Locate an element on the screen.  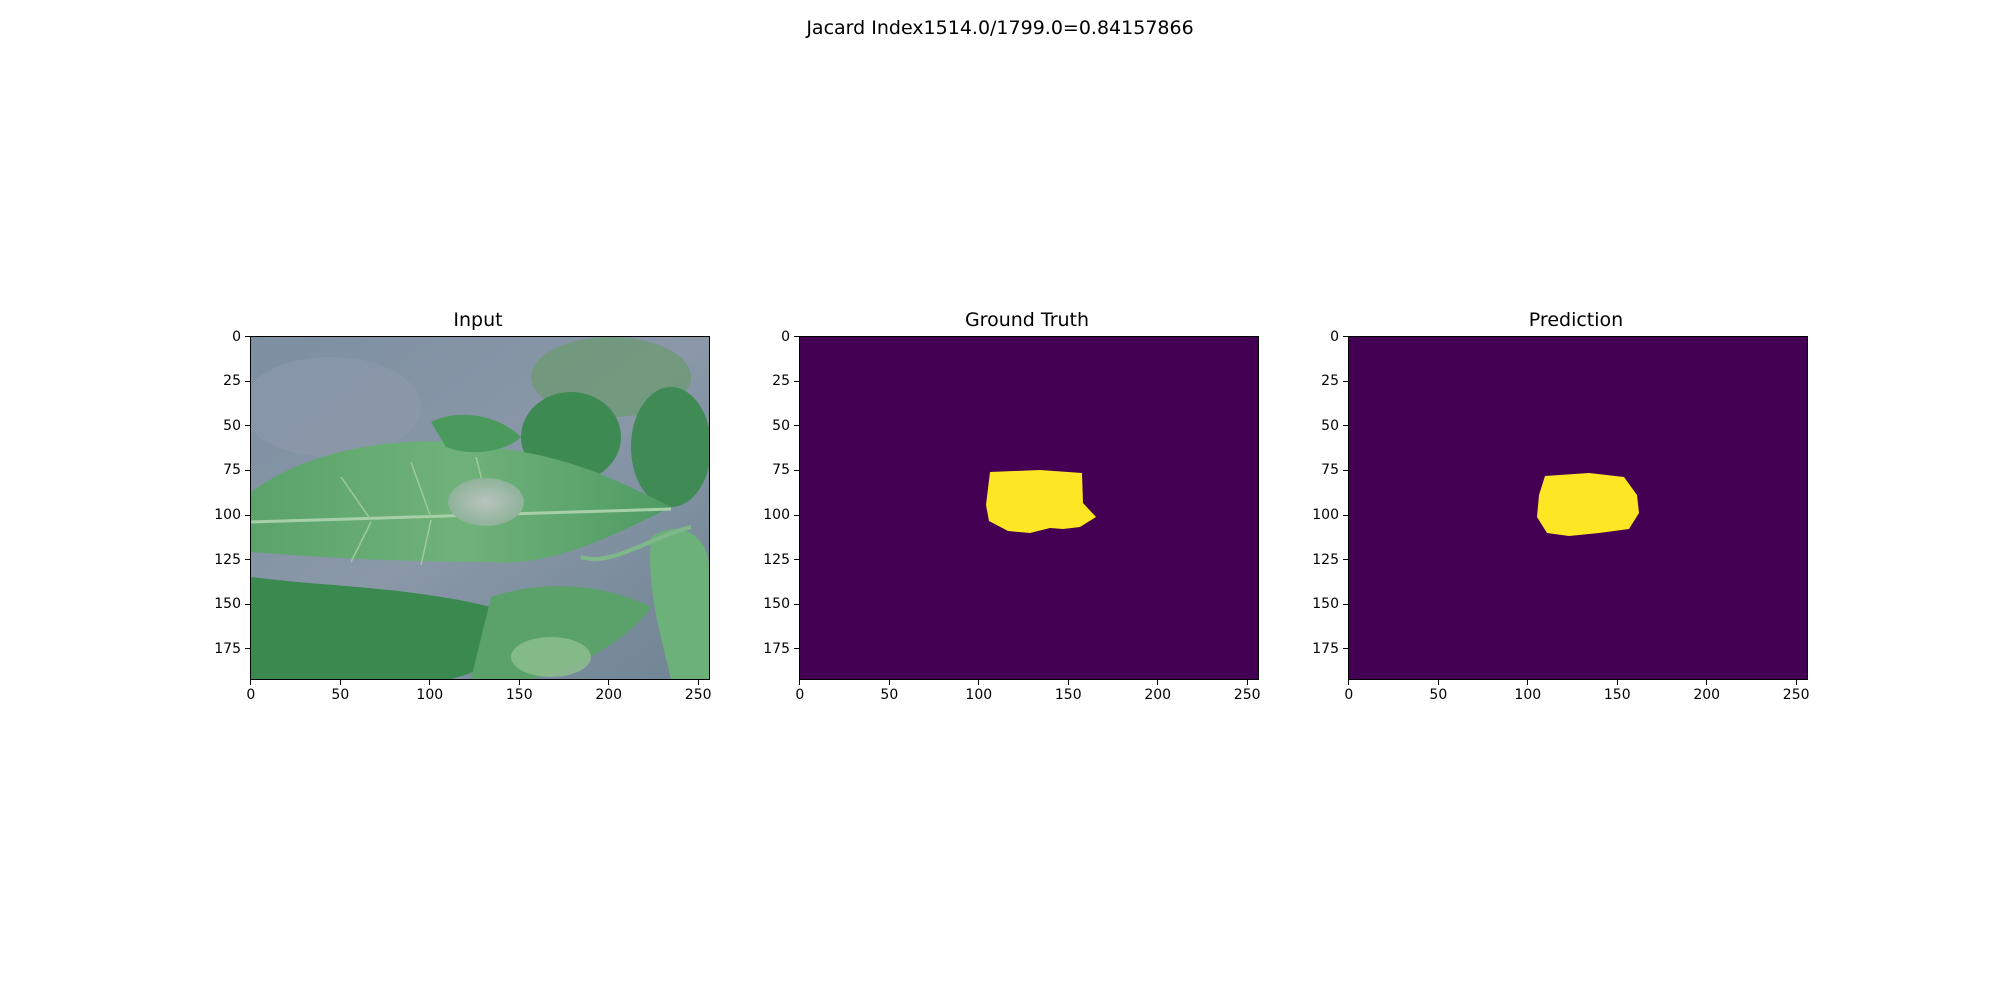
ground-truth-panel-title: Ground Truth is located at coordinates (1027, 320).